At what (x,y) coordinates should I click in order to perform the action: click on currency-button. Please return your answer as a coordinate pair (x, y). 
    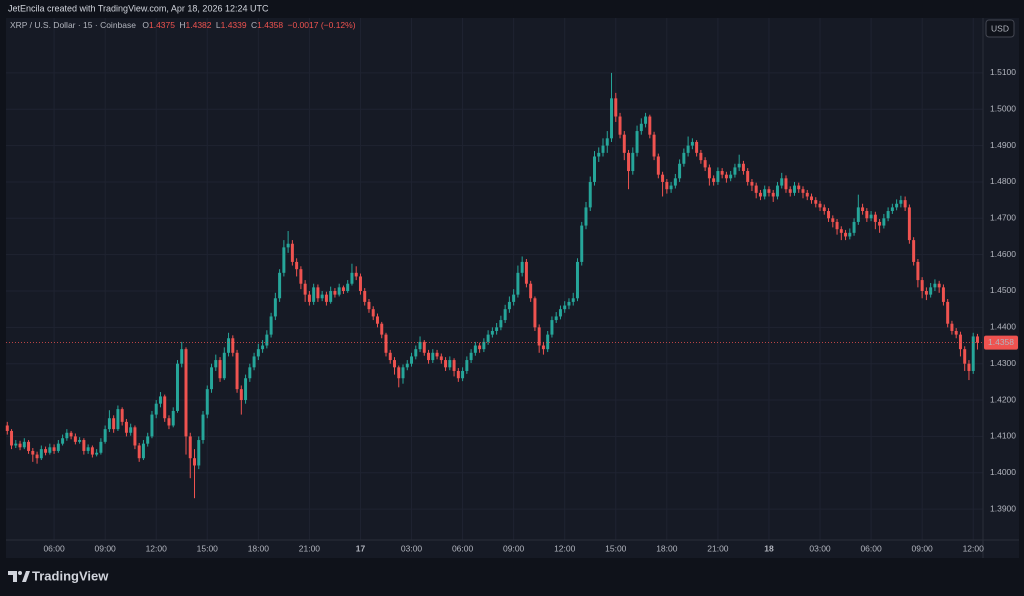
    Looking at the image, I should click on (1000, 28).